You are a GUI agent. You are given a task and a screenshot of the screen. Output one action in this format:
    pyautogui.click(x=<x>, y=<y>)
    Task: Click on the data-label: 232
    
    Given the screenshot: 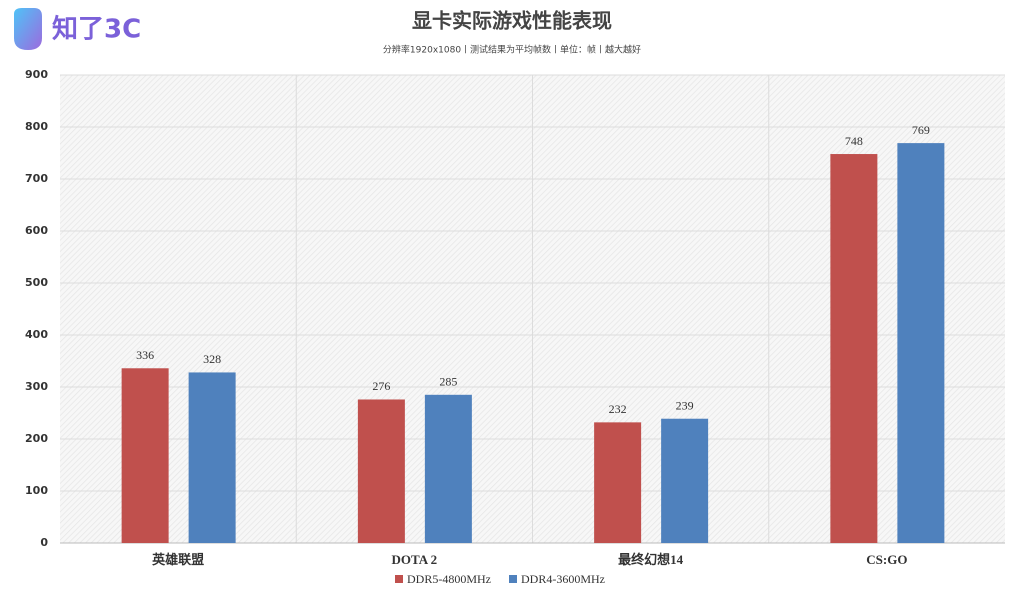 What is the action you would take?
    pyautogui.click(x=618, y=409)
    